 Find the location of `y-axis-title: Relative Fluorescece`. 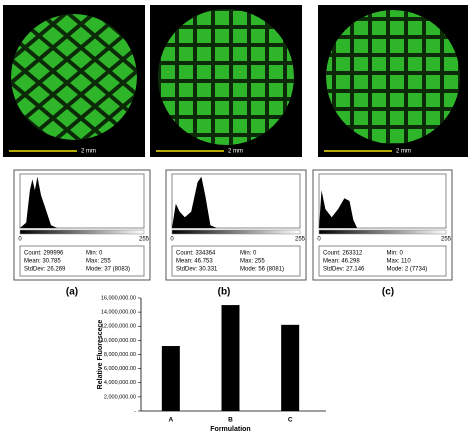

y-axis-title: Relative Fluorescece is located at coordinates (100, 355).